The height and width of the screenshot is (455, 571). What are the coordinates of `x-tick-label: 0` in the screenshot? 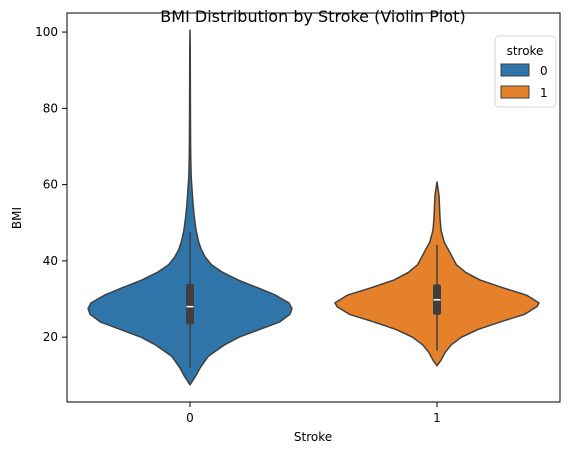 It's located at (190, 418).